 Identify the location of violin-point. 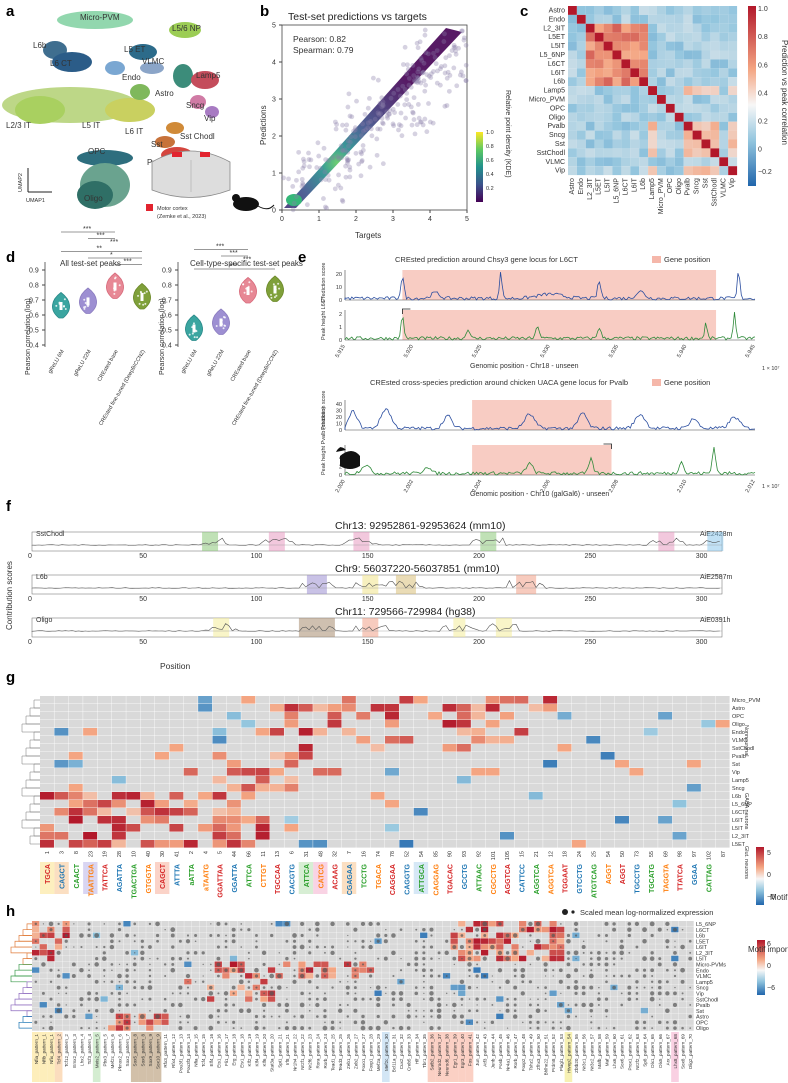
(193, 323).